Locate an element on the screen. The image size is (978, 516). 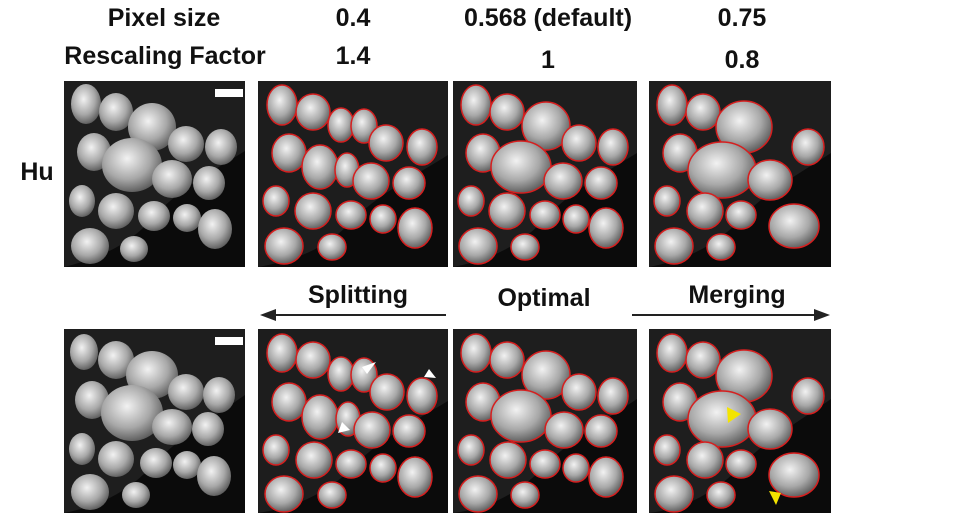
rescaling-factor-value-2: 1 is located at coordinates (548, 60).